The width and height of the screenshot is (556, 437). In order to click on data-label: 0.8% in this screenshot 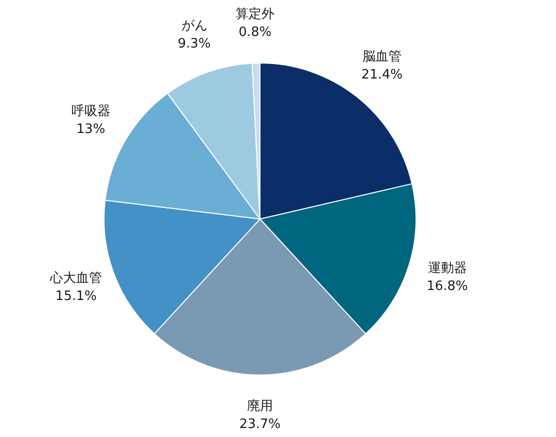, I will do `click(255, 32)`.